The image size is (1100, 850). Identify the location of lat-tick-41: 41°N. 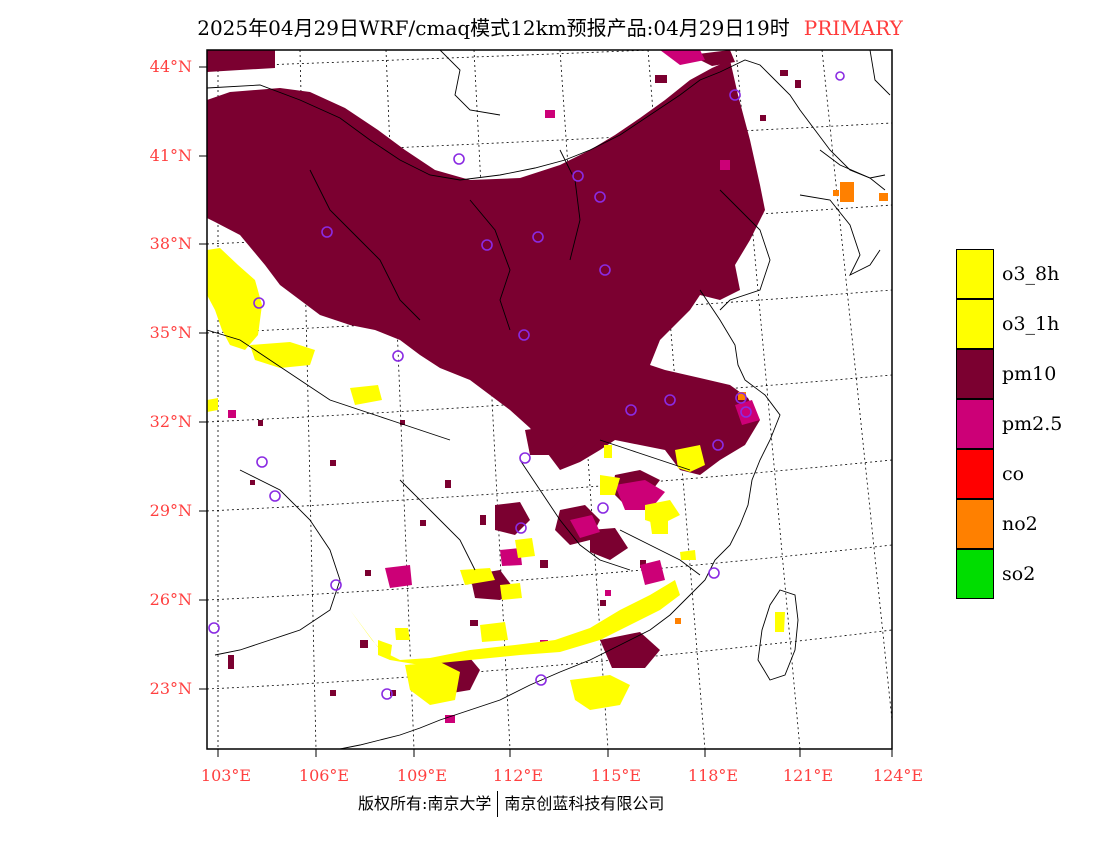
(170, 155).